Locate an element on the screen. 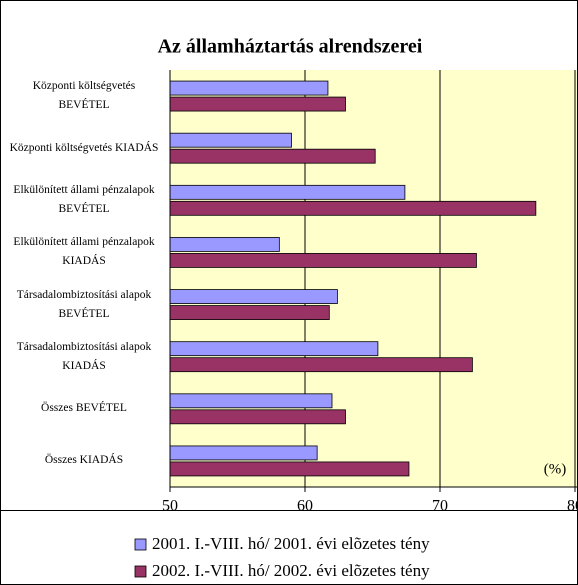 The image size is (578, 585). category-label: Összes KIADÁS is located at coordinates (84, 461).